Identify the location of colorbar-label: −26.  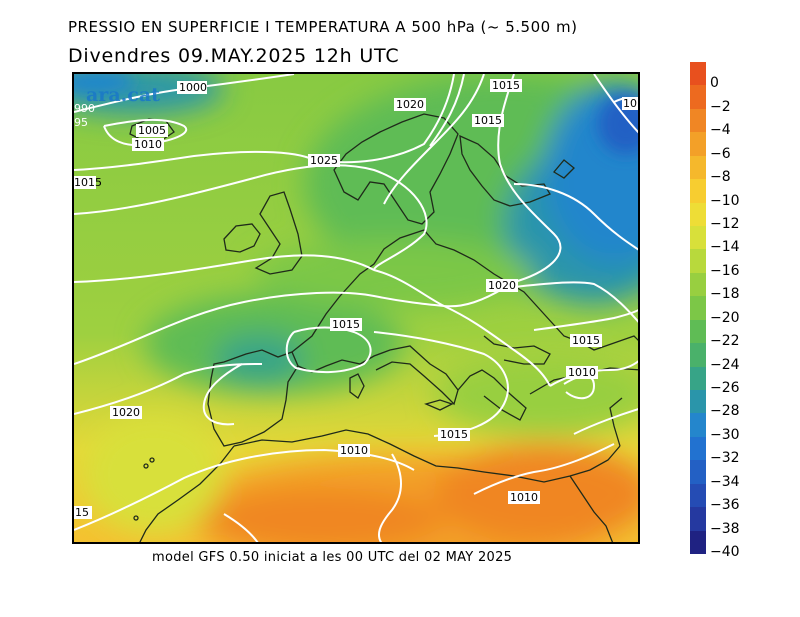
(725, 388).